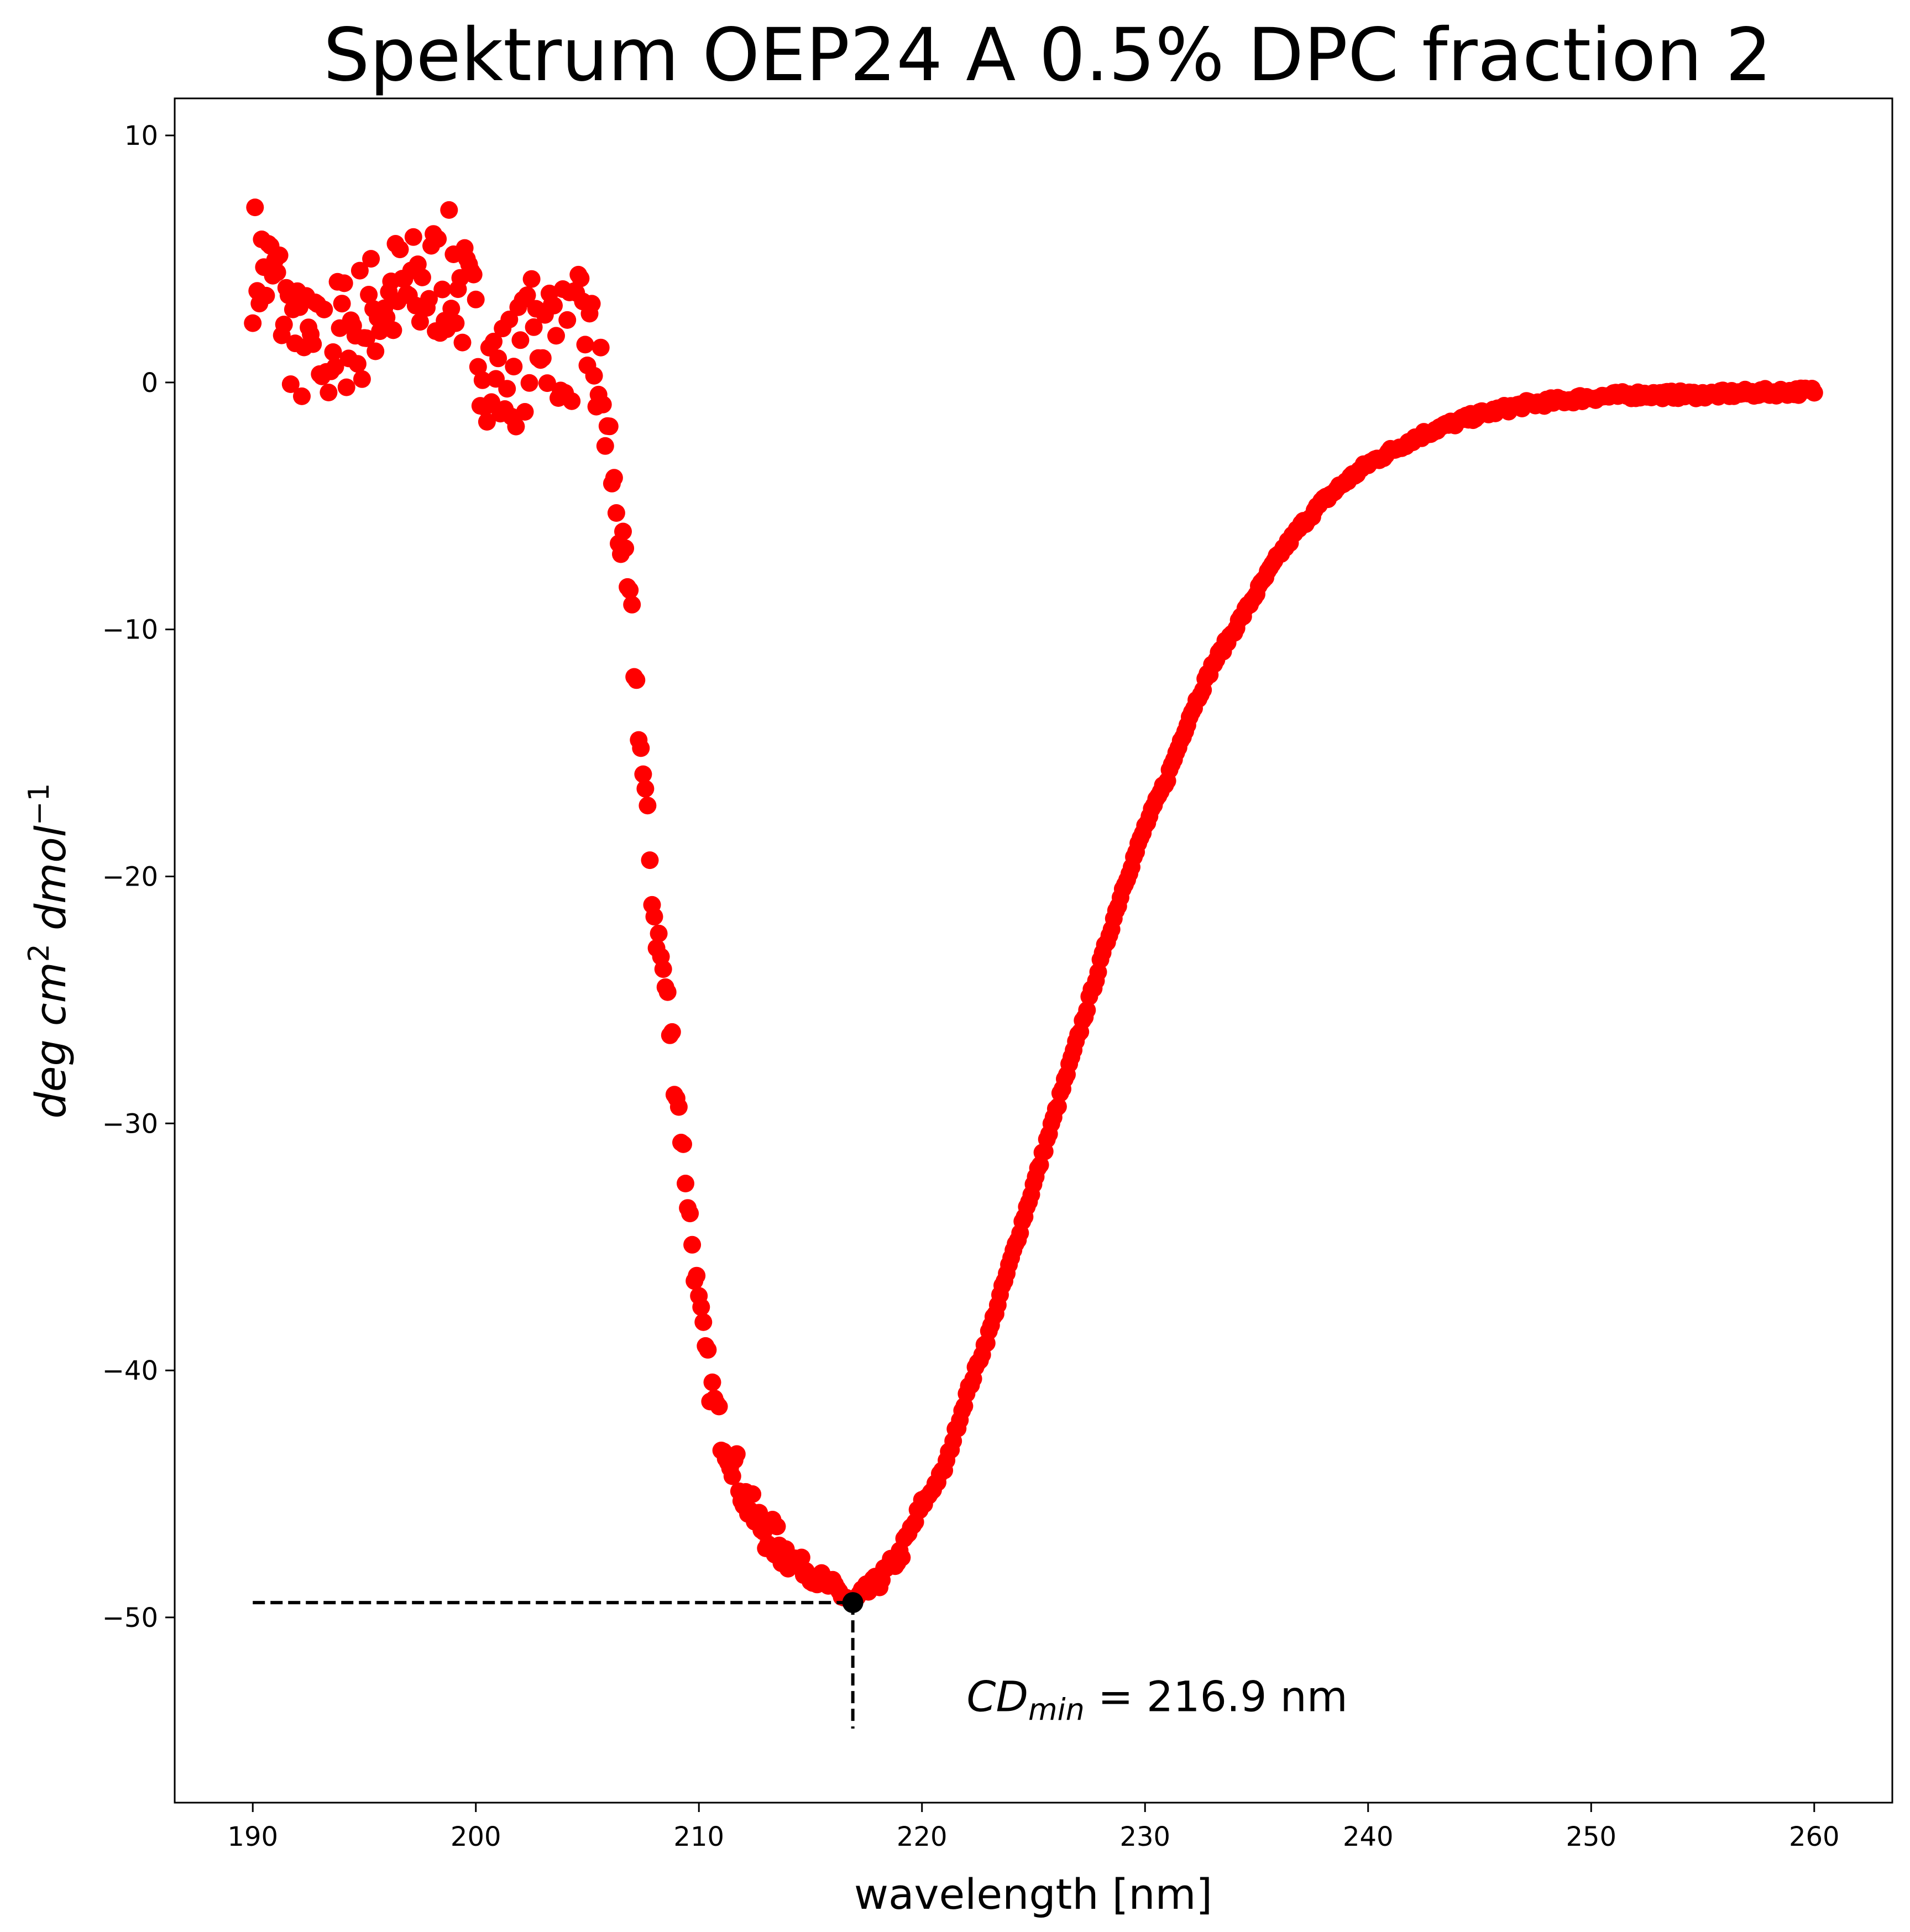  I want to click on x-tick-label: 260, so click(1814, 1836).